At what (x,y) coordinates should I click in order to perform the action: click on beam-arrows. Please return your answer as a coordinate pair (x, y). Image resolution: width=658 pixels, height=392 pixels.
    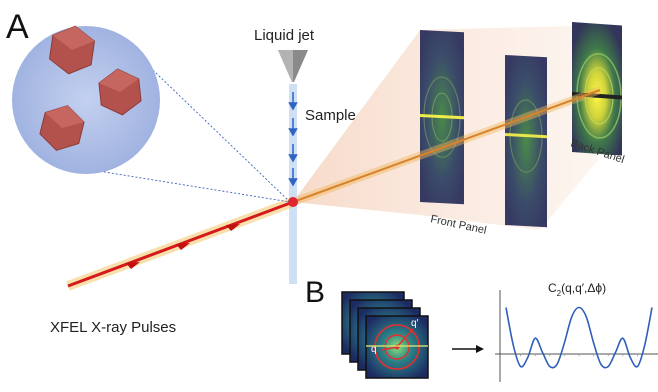
    Looking at the image, I should click on (183, 246).